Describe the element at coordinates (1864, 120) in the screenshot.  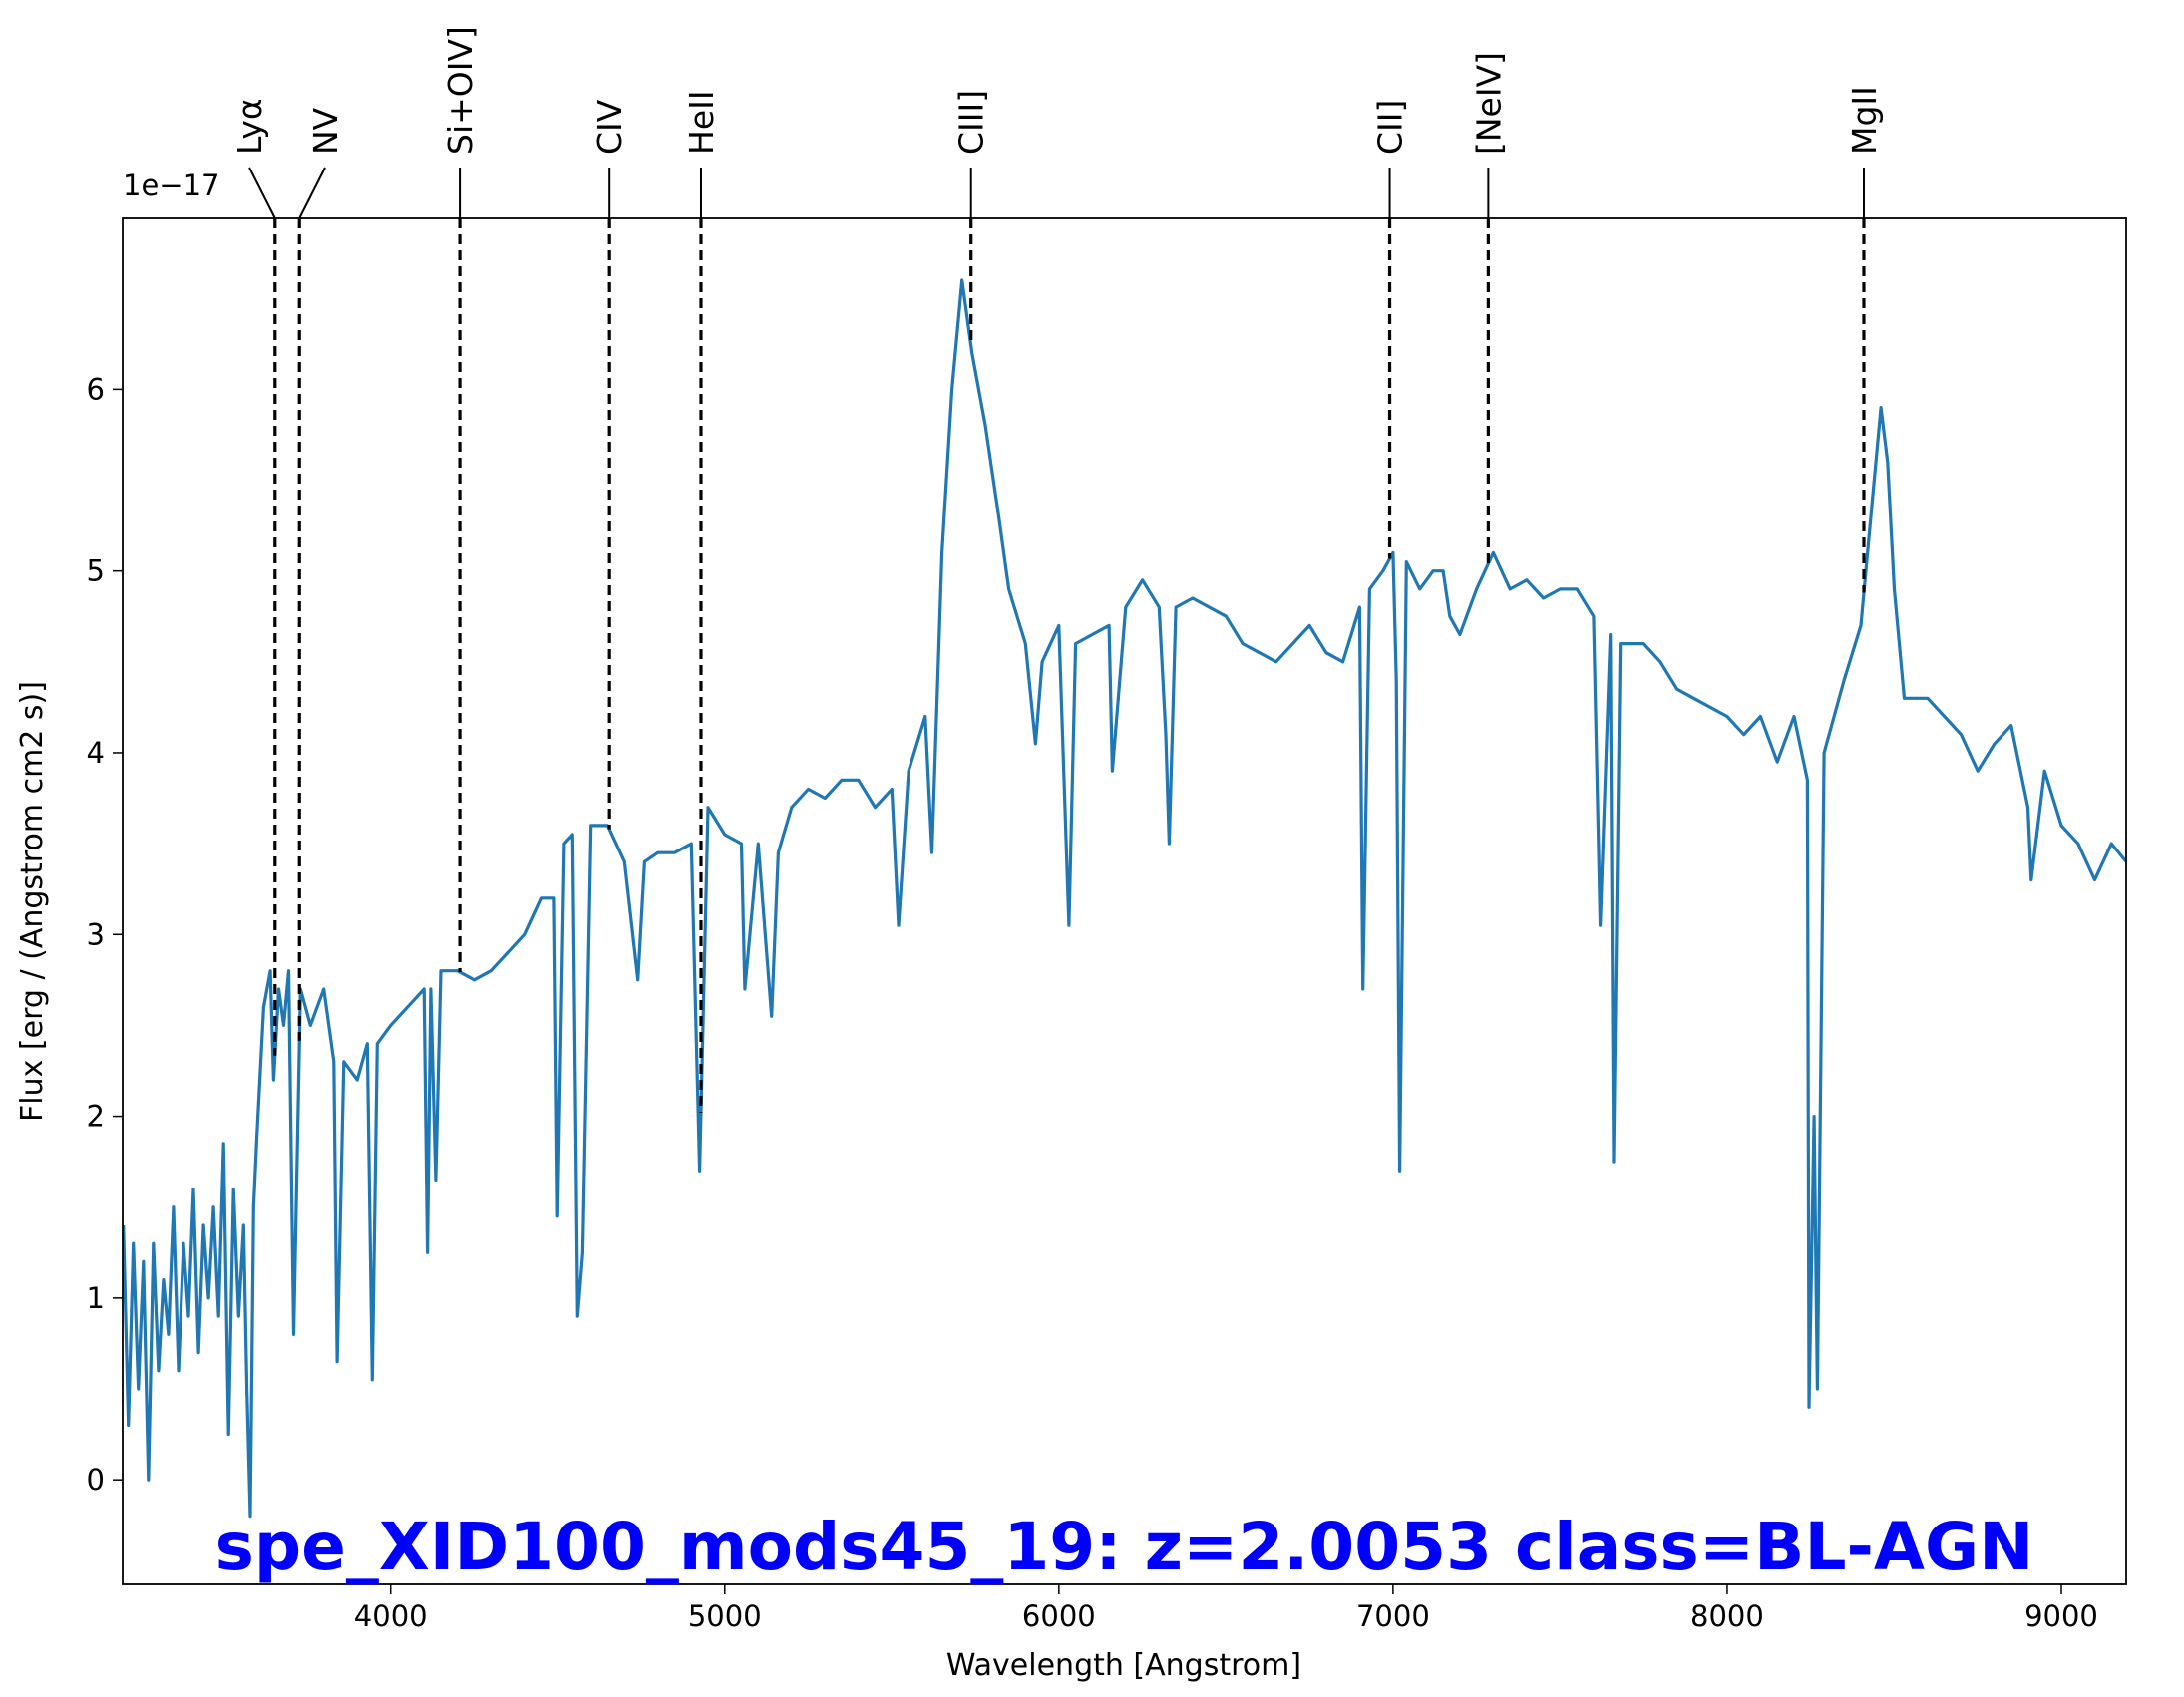
I see `spectral-line-label: MgII` at that location.